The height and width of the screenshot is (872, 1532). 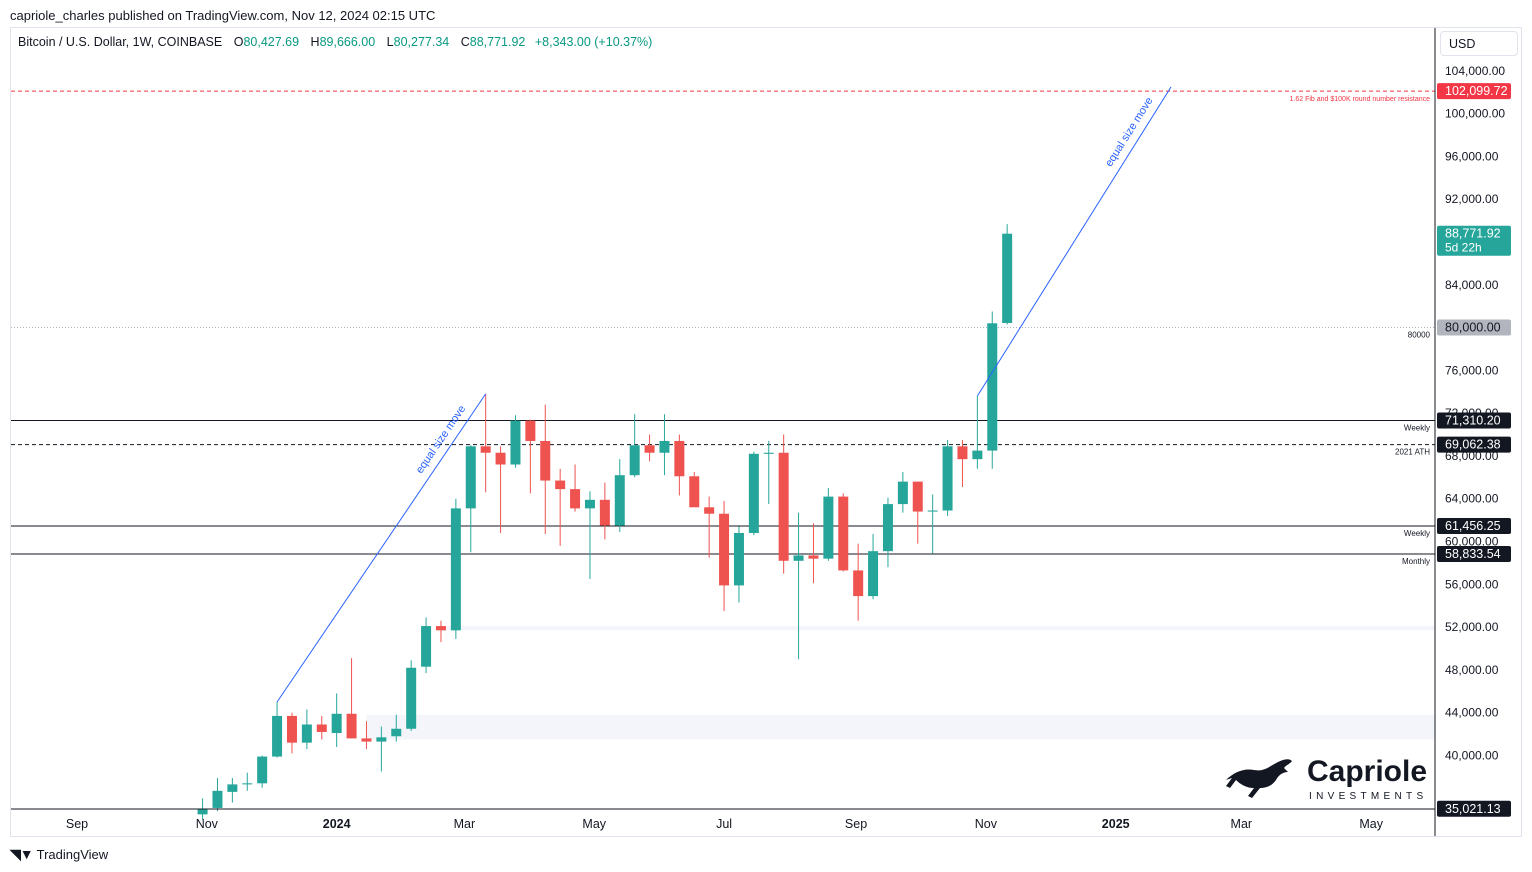 What do you see at coordinates (238, 42) in the screenshot?
I see `open-label: O` at bounding box center [238, 42].